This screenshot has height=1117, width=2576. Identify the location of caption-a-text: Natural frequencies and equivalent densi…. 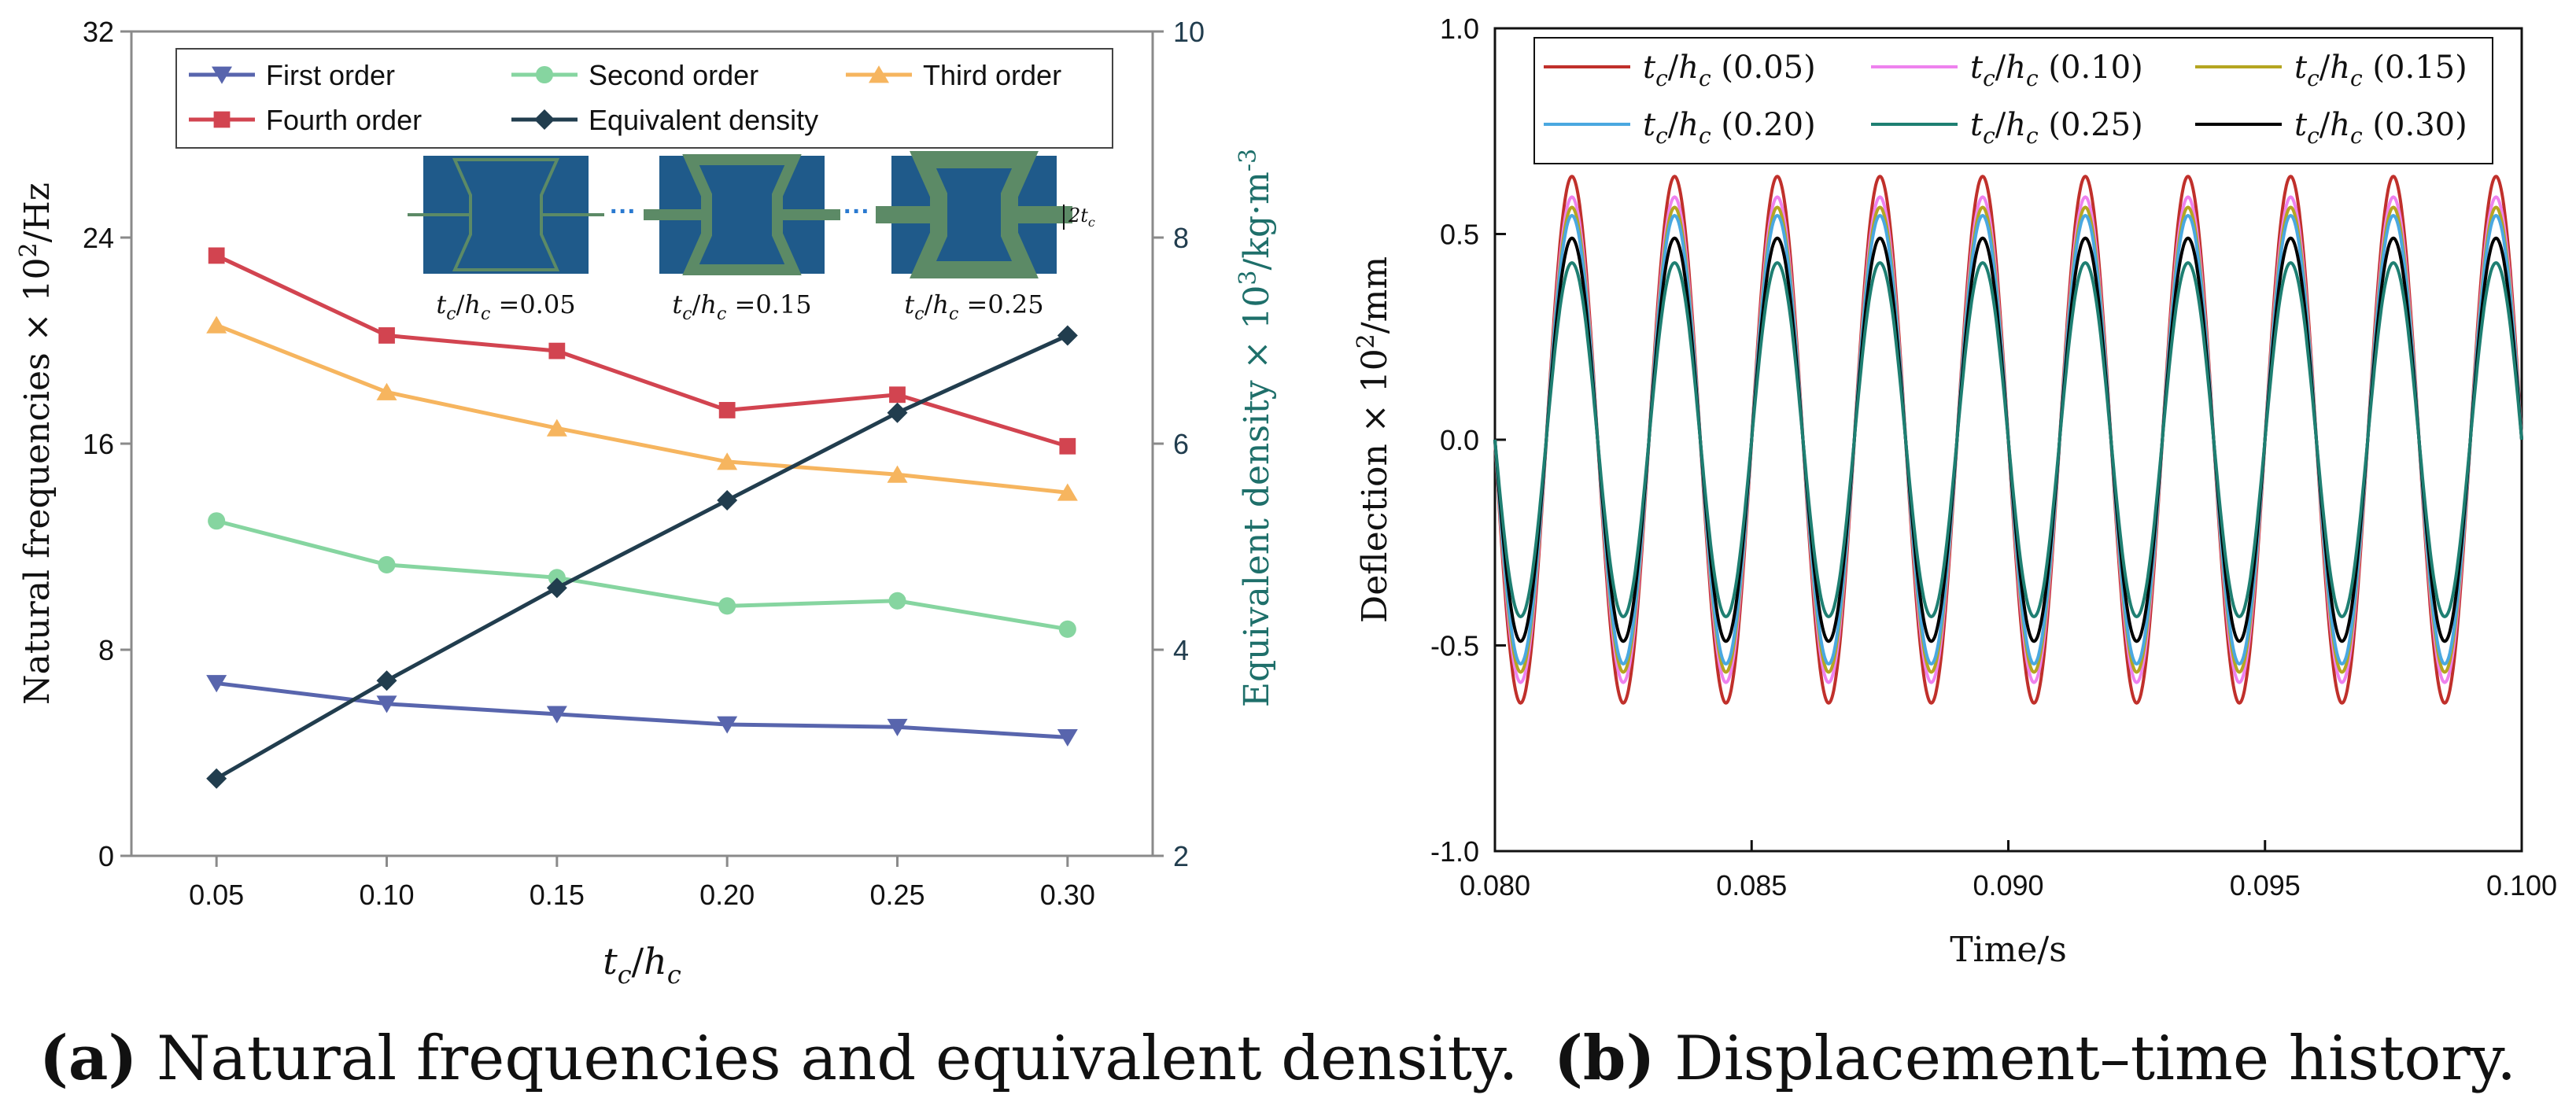
(828, 1058).